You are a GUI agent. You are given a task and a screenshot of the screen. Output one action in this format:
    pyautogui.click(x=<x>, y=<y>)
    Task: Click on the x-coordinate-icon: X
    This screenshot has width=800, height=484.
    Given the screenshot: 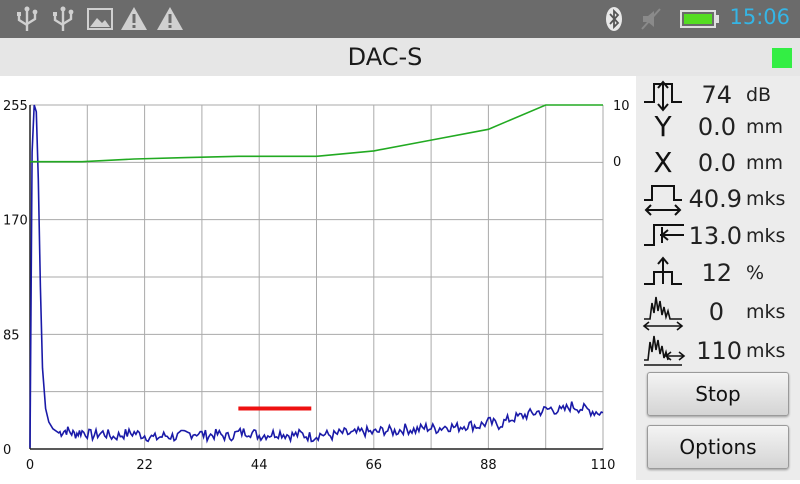 What is the action you would take?
    pyautogui.click(x=663, y=162)
    